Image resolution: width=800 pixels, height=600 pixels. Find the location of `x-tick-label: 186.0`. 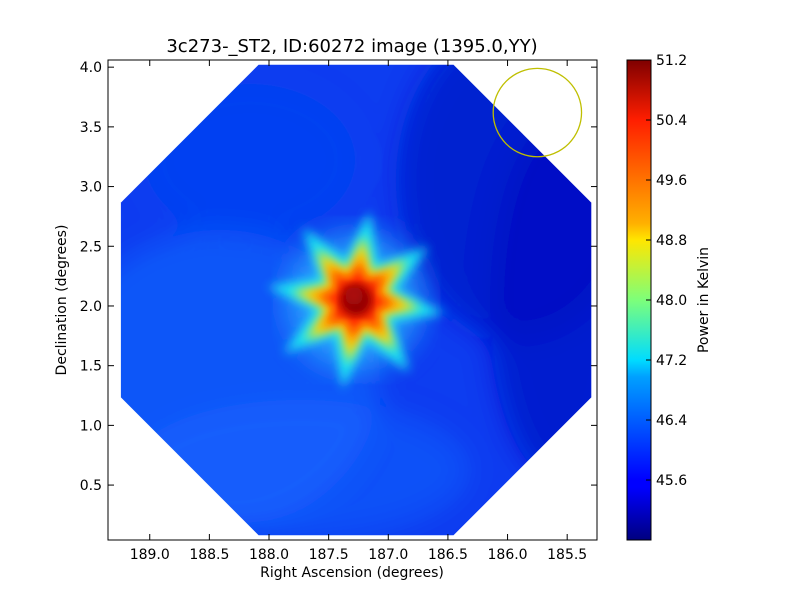

x-tick-label: 186.0 is located at coordinates (508, 555).